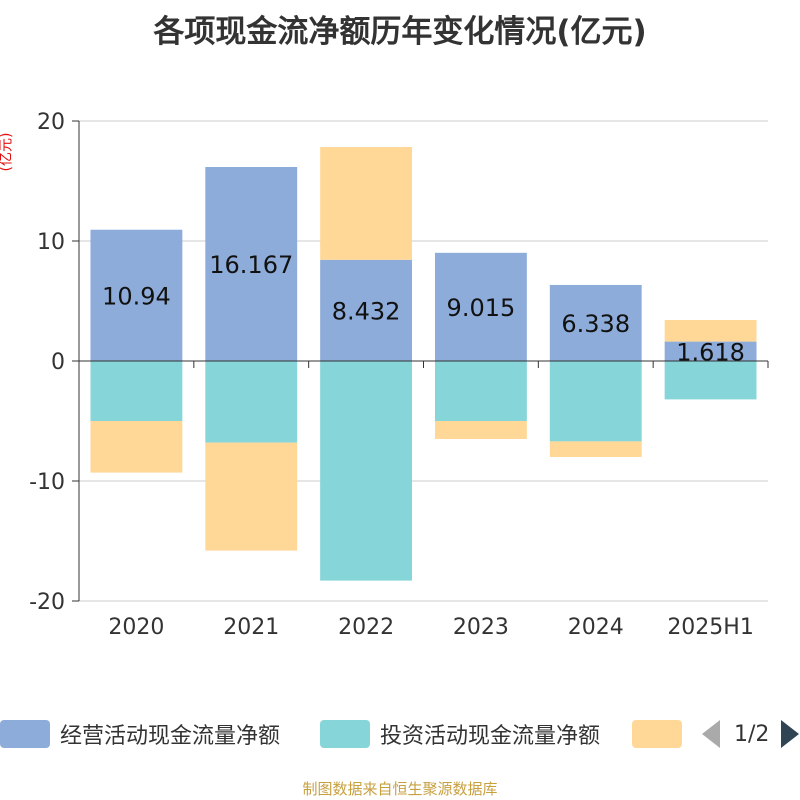  I want to click on x-tick-label: 2020, so click(136, 627).